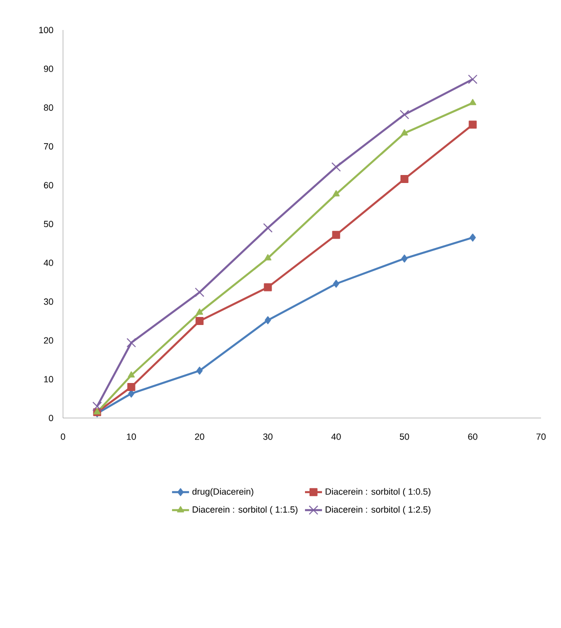 The height and width of the screenshot is (628, 561). I want to click on legend-label: Diacerein : sorbitol ( 1:1.5), so click(245, 510).